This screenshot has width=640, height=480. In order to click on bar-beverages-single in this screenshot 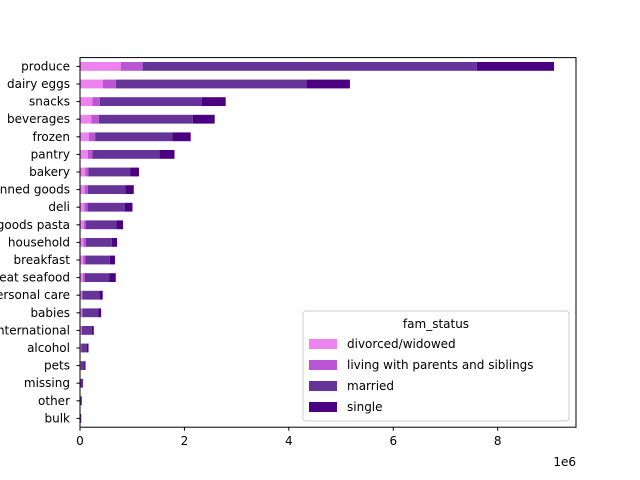, I will do `click(203, 119)`.